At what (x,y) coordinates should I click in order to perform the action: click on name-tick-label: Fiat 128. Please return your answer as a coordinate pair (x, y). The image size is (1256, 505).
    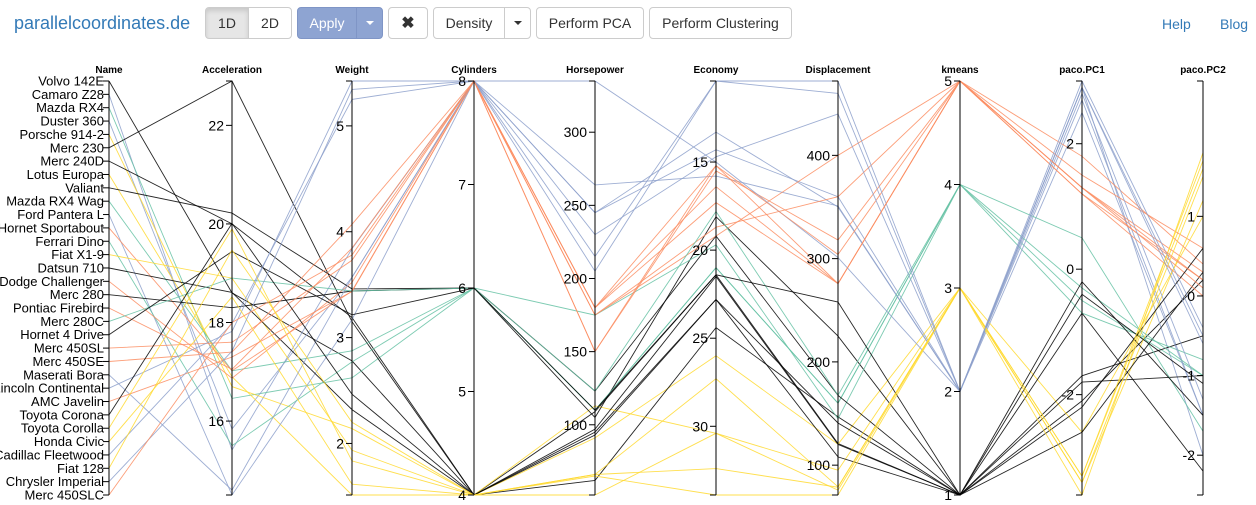
    Looking at the image, I should click on (80, 468).